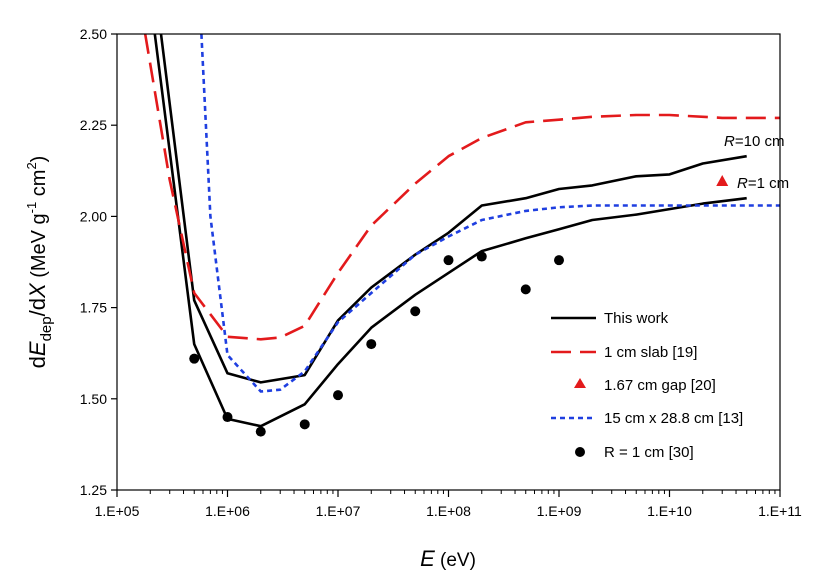 This screenshot has width=830, height=587. What do you see at coordinates (650, 352) in the screenshot?
I see `legend-label-slab: 1 cm slab [19]` at bounding box center [650, 352].